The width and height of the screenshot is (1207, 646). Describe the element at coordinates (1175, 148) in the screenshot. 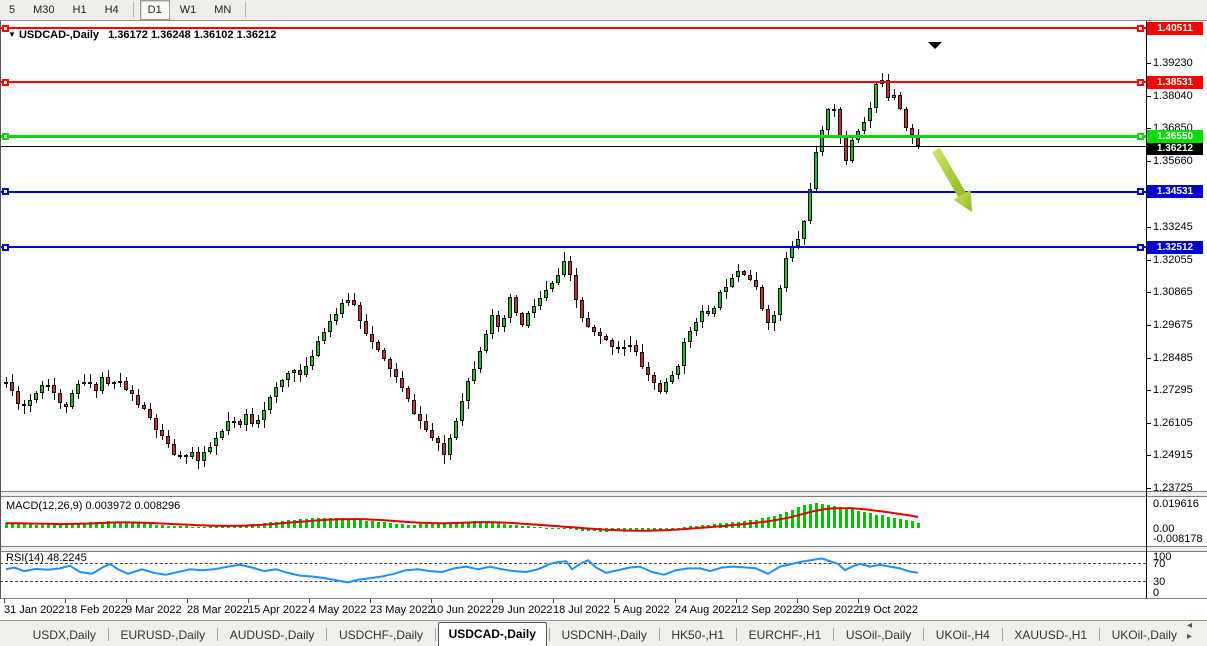

I see `current-price-badge: 1.36212` at that location.